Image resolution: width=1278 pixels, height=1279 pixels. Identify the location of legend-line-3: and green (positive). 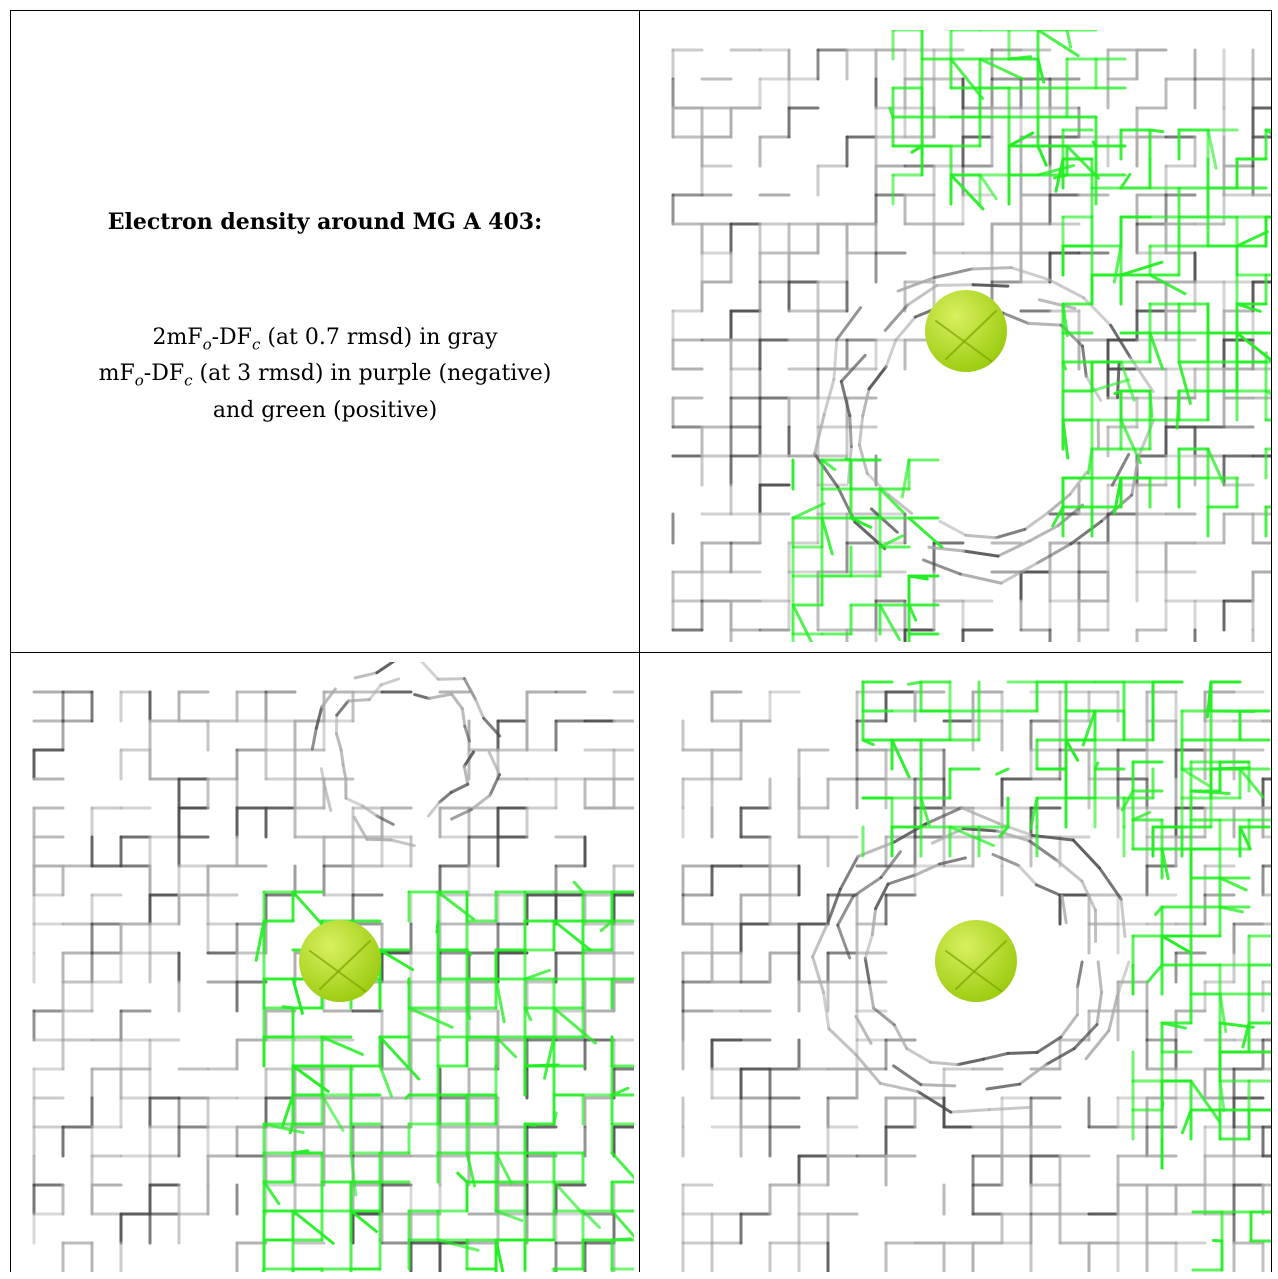
(325, 410).